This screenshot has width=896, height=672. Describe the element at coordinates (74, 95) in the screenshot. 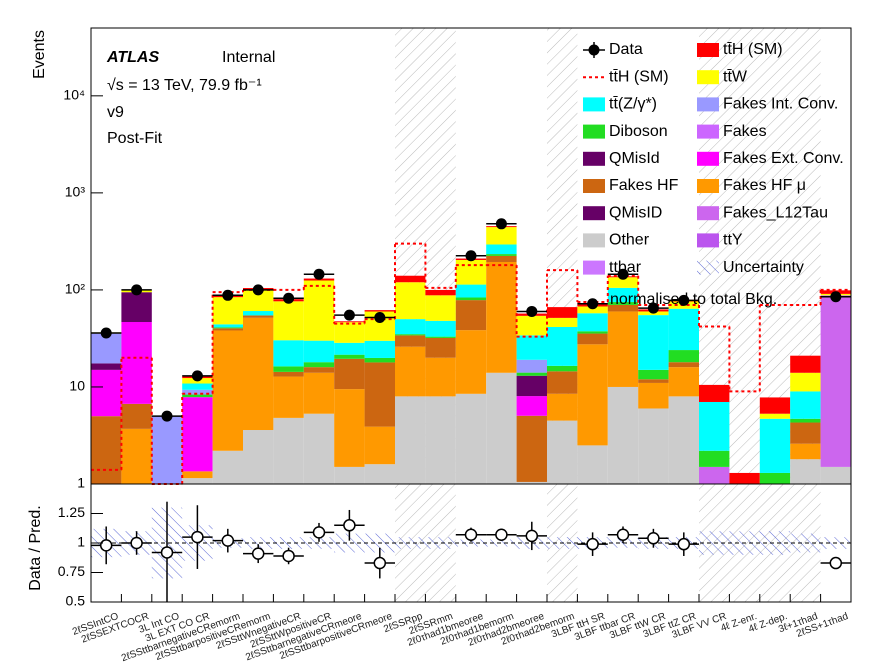

I see `y-tick-label: 10⁴` at that location.